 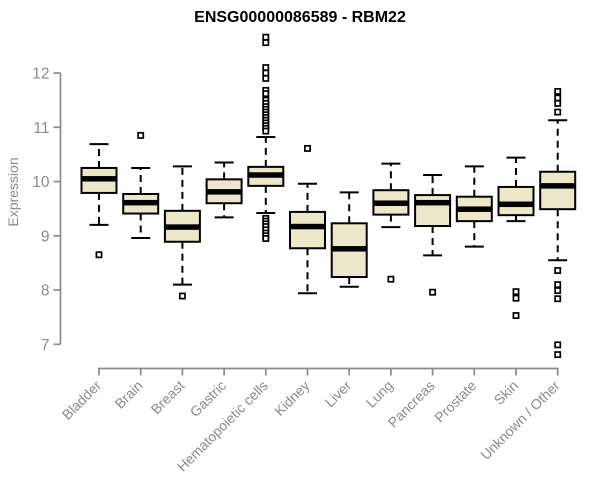 What do you see at coordinates (338, 393) in the screenshot?
I see `x-tick-label: Liver` at bounding box center [338, 393].